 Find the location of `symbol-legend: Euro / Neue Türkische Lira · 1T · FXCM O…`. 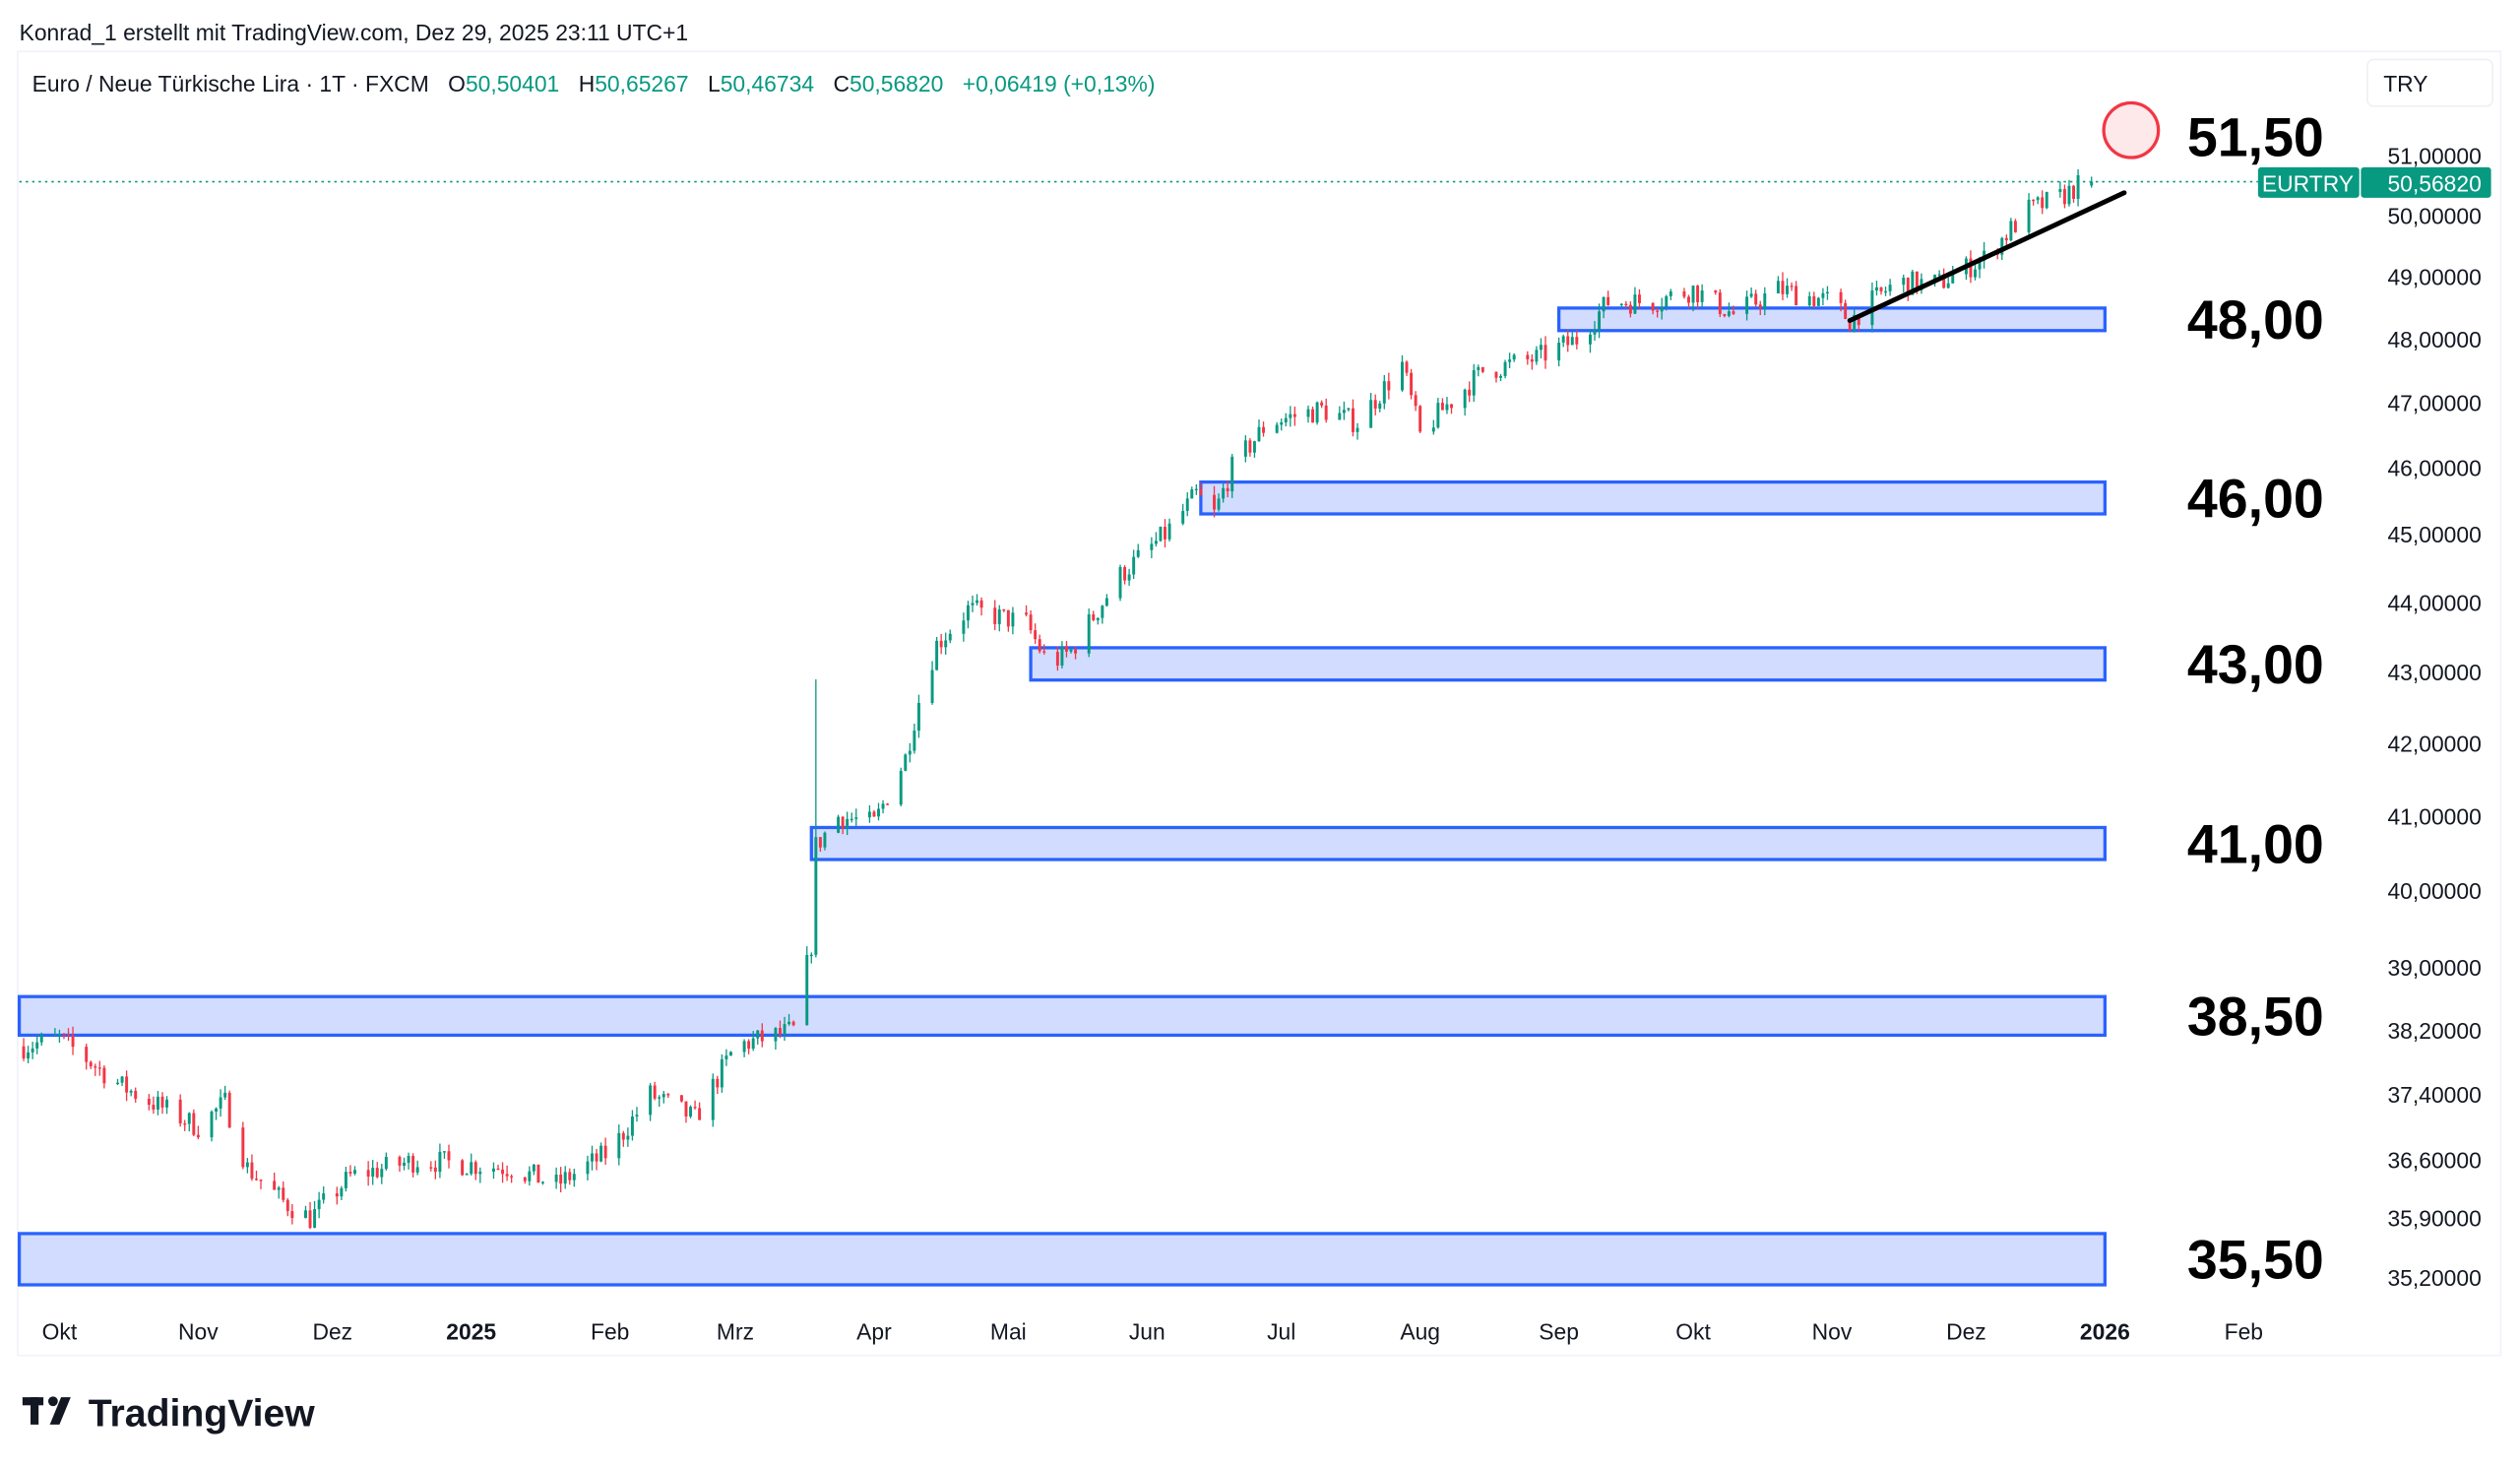

symbol-legend: Euro / Neue Türkische Lira · 1T · FXCM O… is located at coordinates (594, 84).